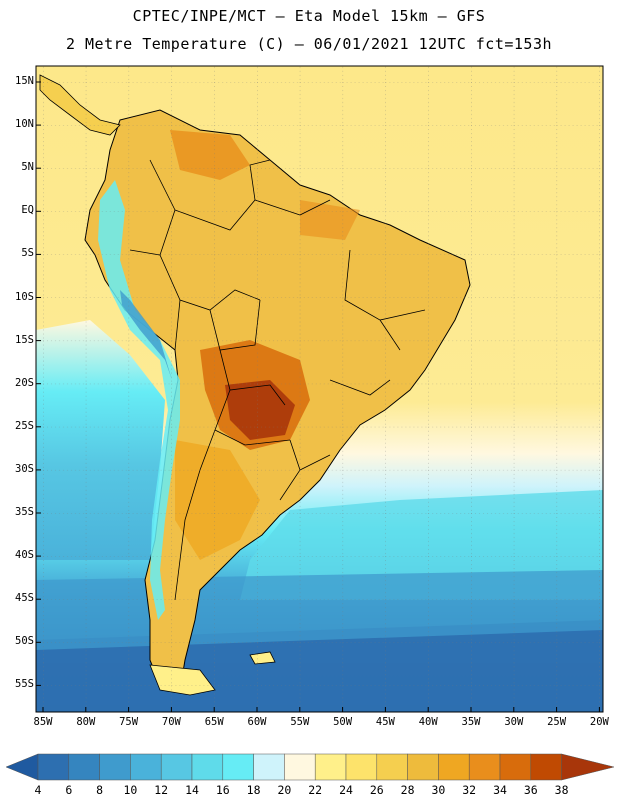  Describe the element at coordinates (161, 790) in the screenshot. I see `colorbar-label: 12` at that location.